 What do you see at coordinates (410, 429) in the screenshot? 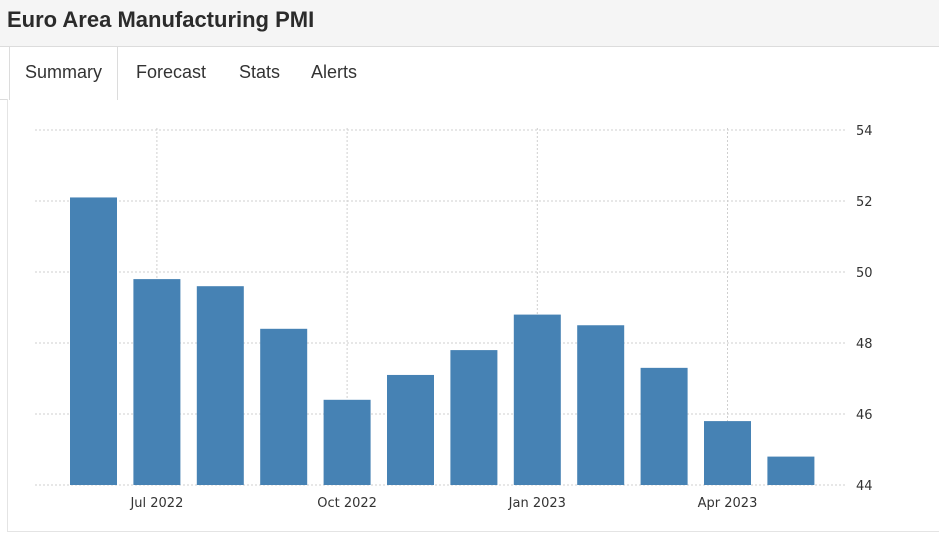
I see `bar-nov-2022` at bounding box center [410, 429].